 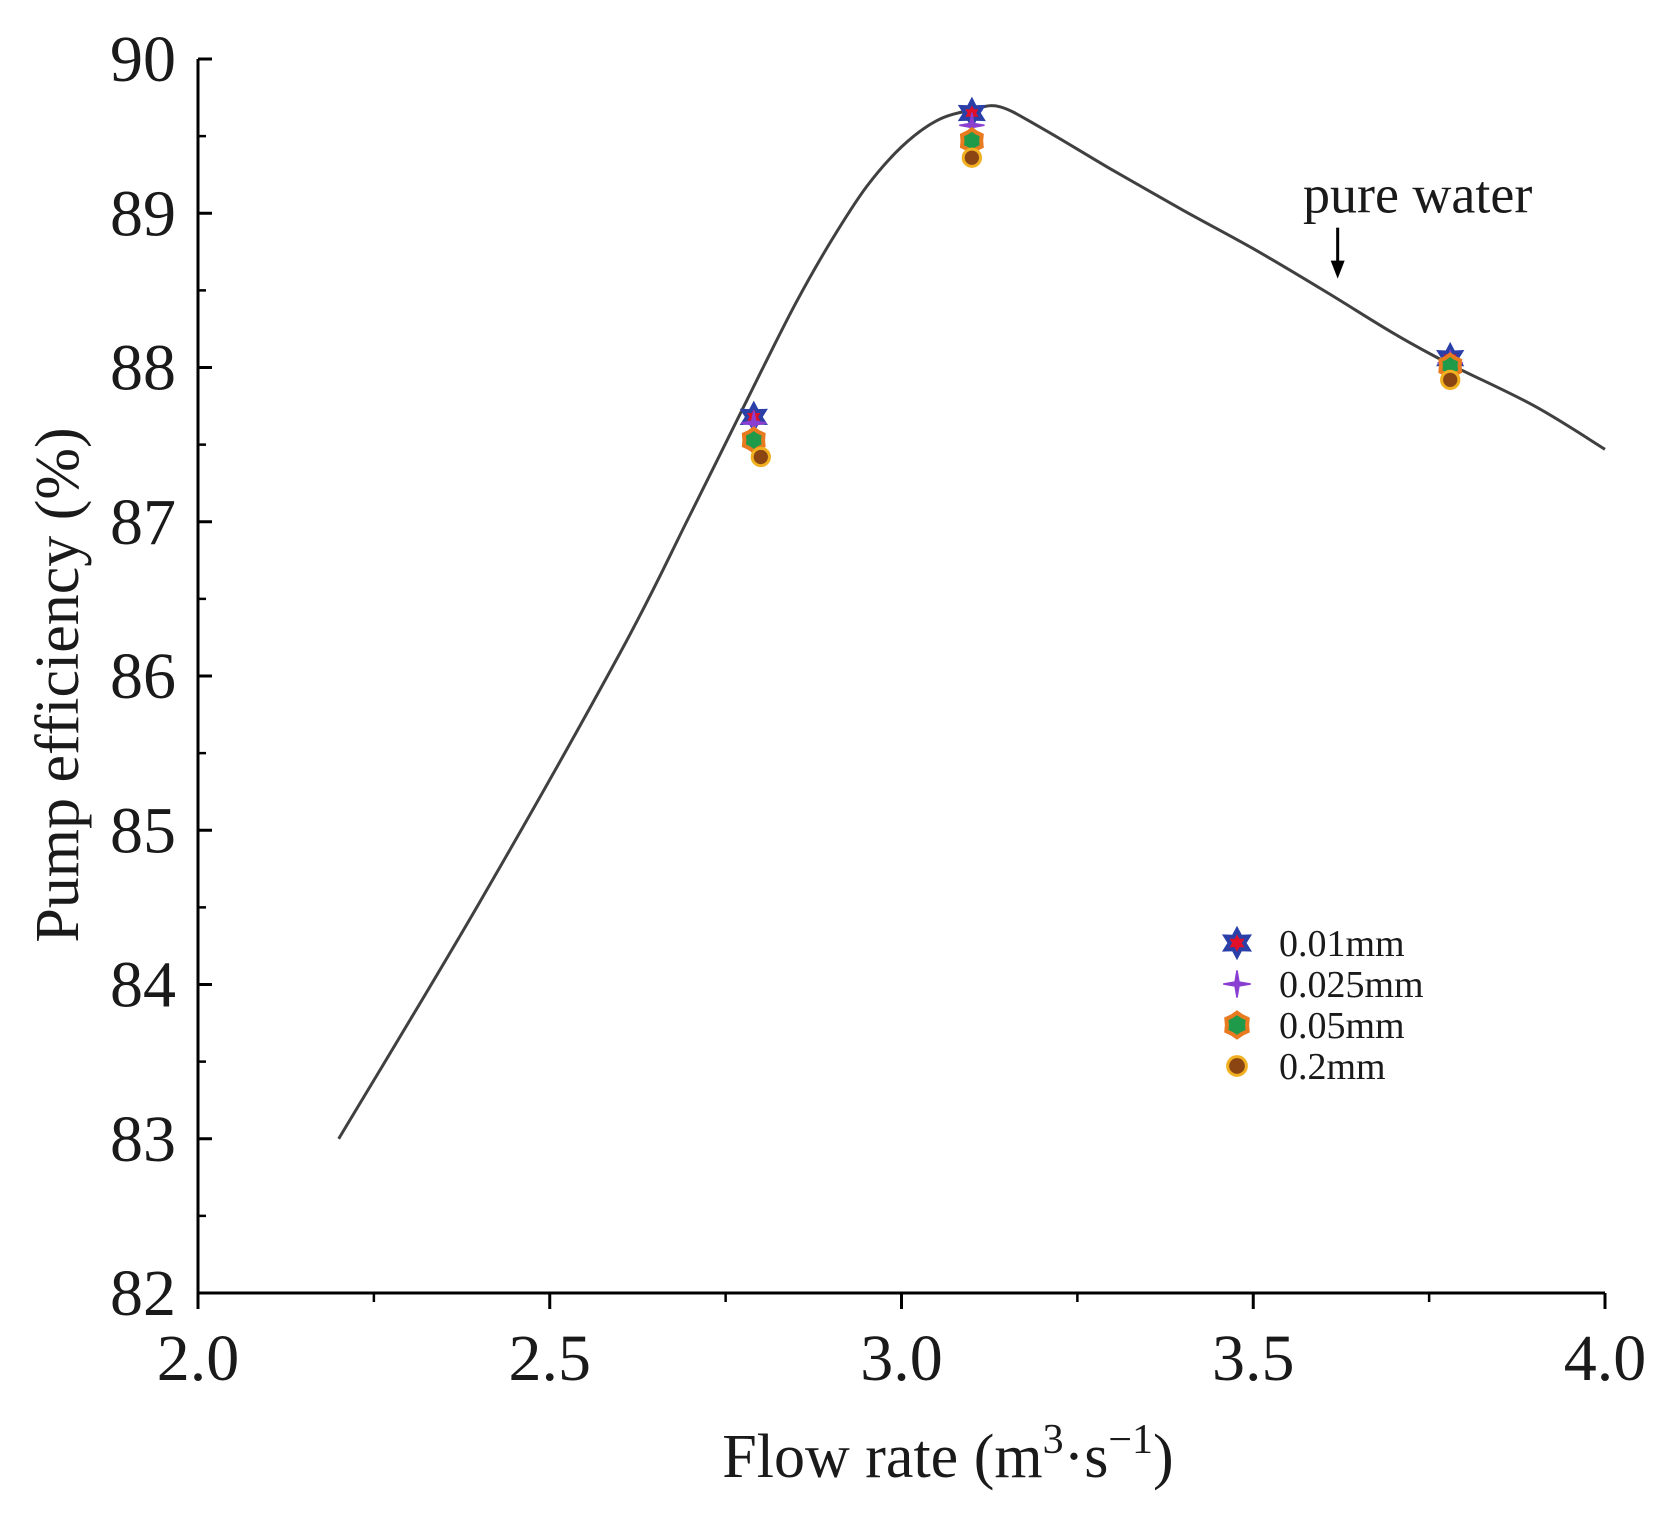 What do you see at coordinates (143, 985) in the screenshot?
I see `y-tick-label: 84` at bounding box center [143, 985].